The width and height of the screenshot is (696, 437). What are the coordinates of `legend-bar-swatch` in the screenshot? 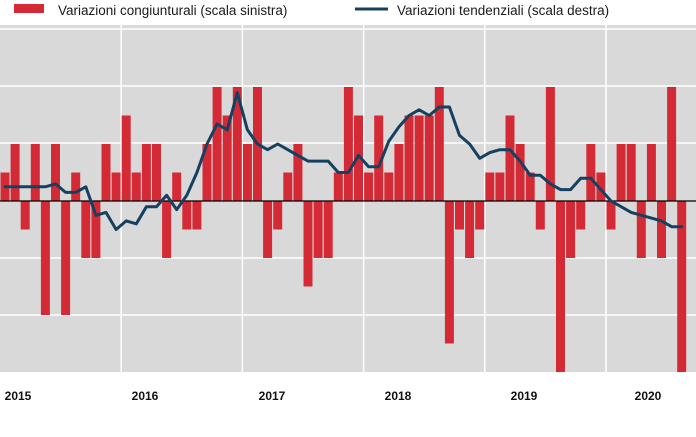 It's located at (29, 8).